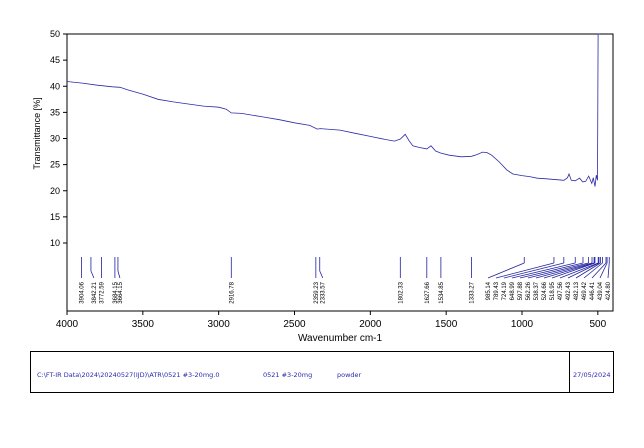 The image size is (644, 448). What do you see at coordinates (317, 292) in the screenshot?
I see `peak-label: 2359.23` at bounding box center [317, 292].